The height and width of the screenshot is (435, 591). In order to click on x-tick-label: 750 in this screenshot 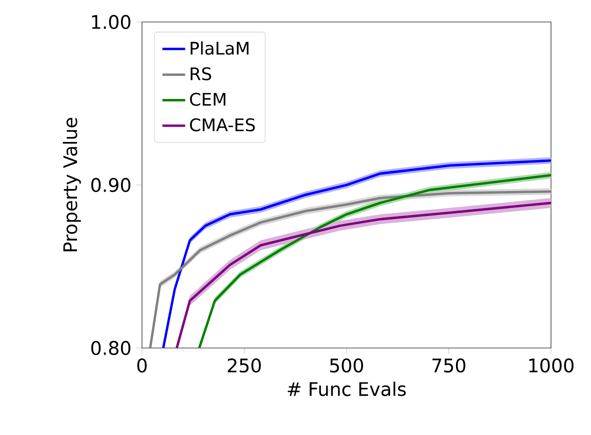, I will do `click(449, 365)`.